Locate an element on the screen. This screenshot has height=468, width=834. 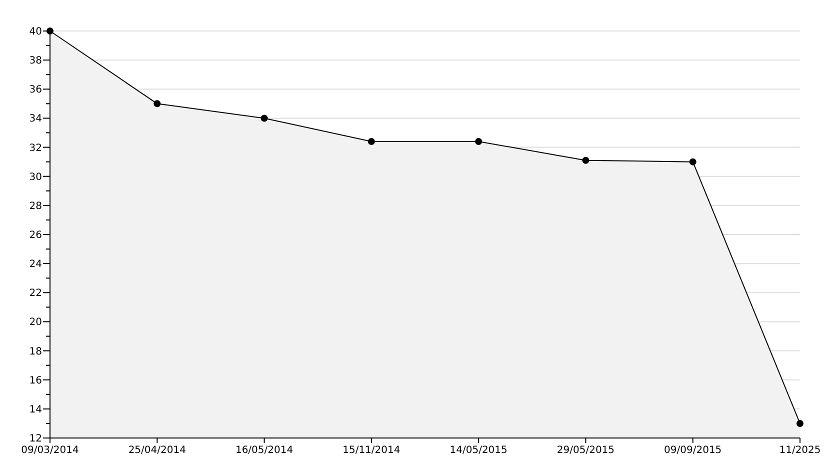
y-tick-label: 34 is located at coordinates (35, 119).